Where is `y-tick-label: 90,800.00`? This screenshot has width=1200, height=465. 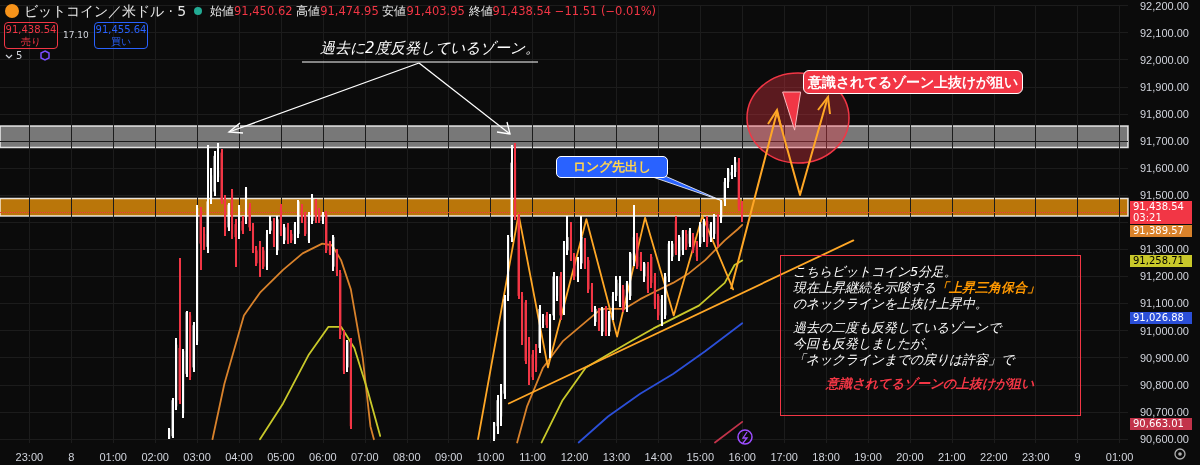
y-tick-label: 90,800.00 is located at coordinates (1164, 384).